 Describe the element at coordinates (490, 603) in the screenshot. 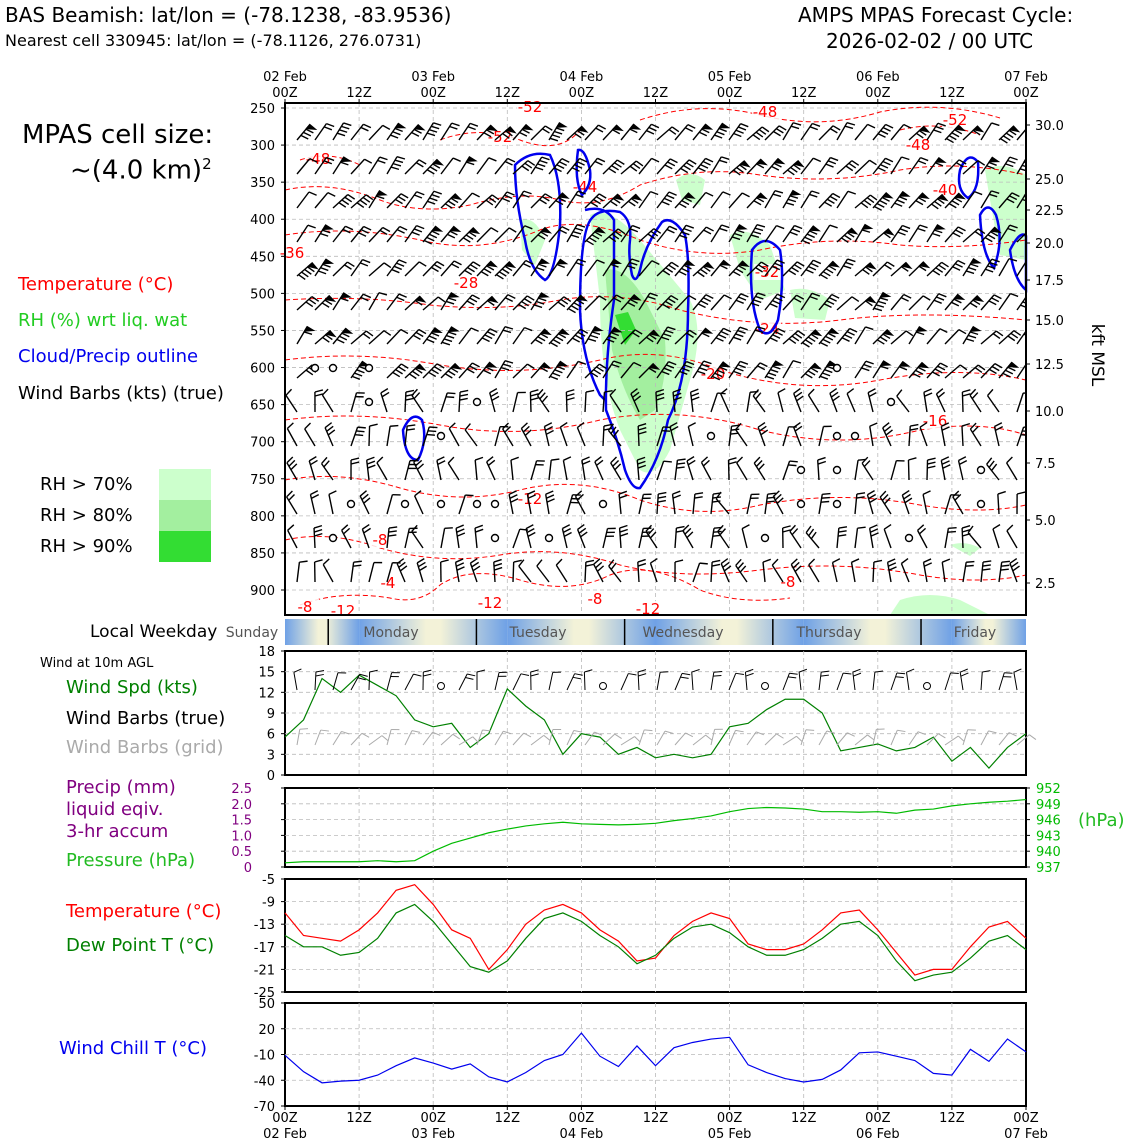

I see `temperature-label-bg` at that location.